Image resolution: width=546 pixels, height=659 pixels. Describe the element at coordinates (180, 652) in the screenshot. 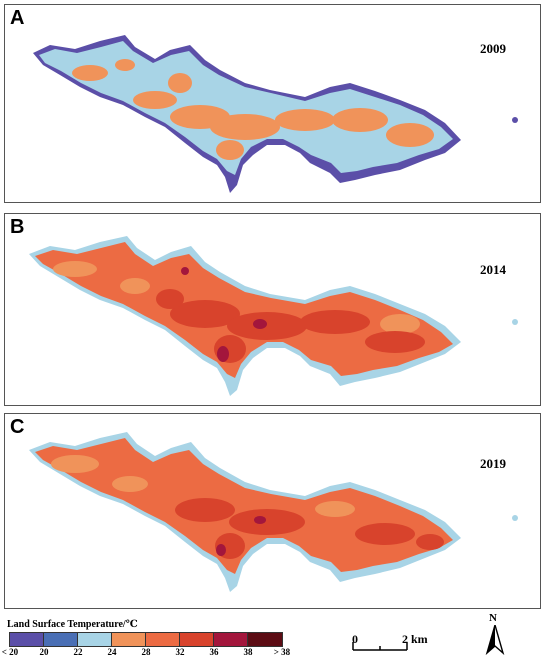

I see `legend-tick-label: 32` at that location.